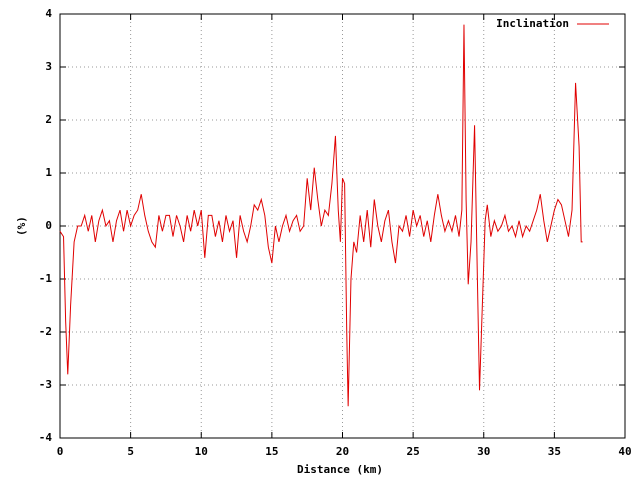 The image size is (640, 480). I want to click on y-tick-label: -4, so click(46, 437).